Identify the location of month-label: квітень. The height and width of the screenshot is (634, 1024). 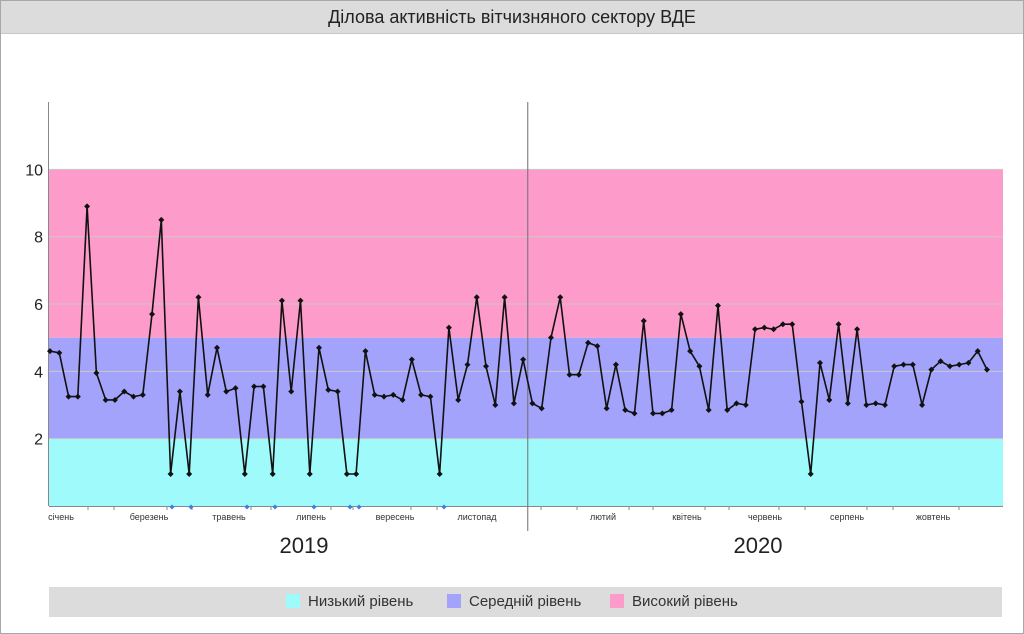
(687, 517).